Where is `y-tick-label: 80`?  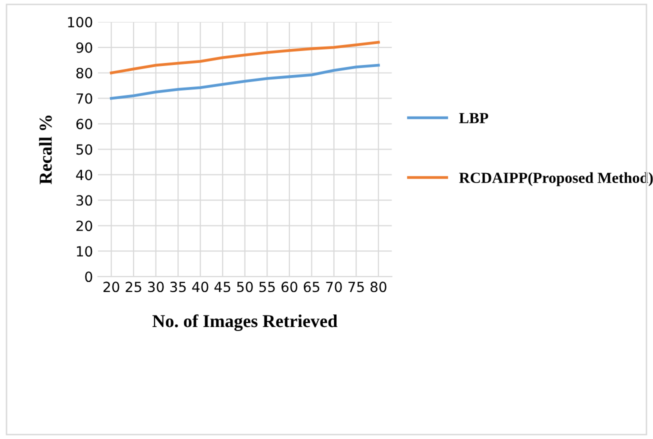
y-tick-label: 80 is located at coordinates (84, 73).